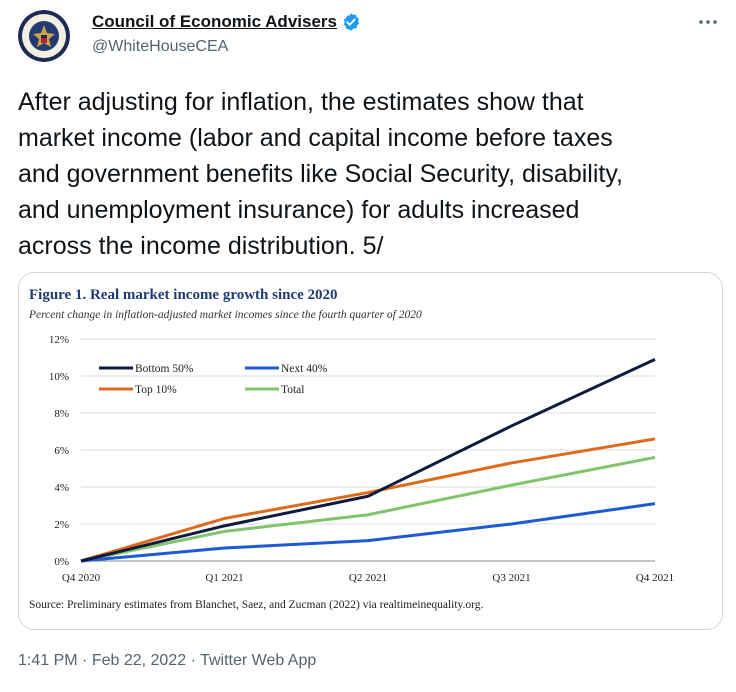 The width and height of the screenshot is (736, 692). I want to click on y-tick-label: 4%, so click(61, 488).